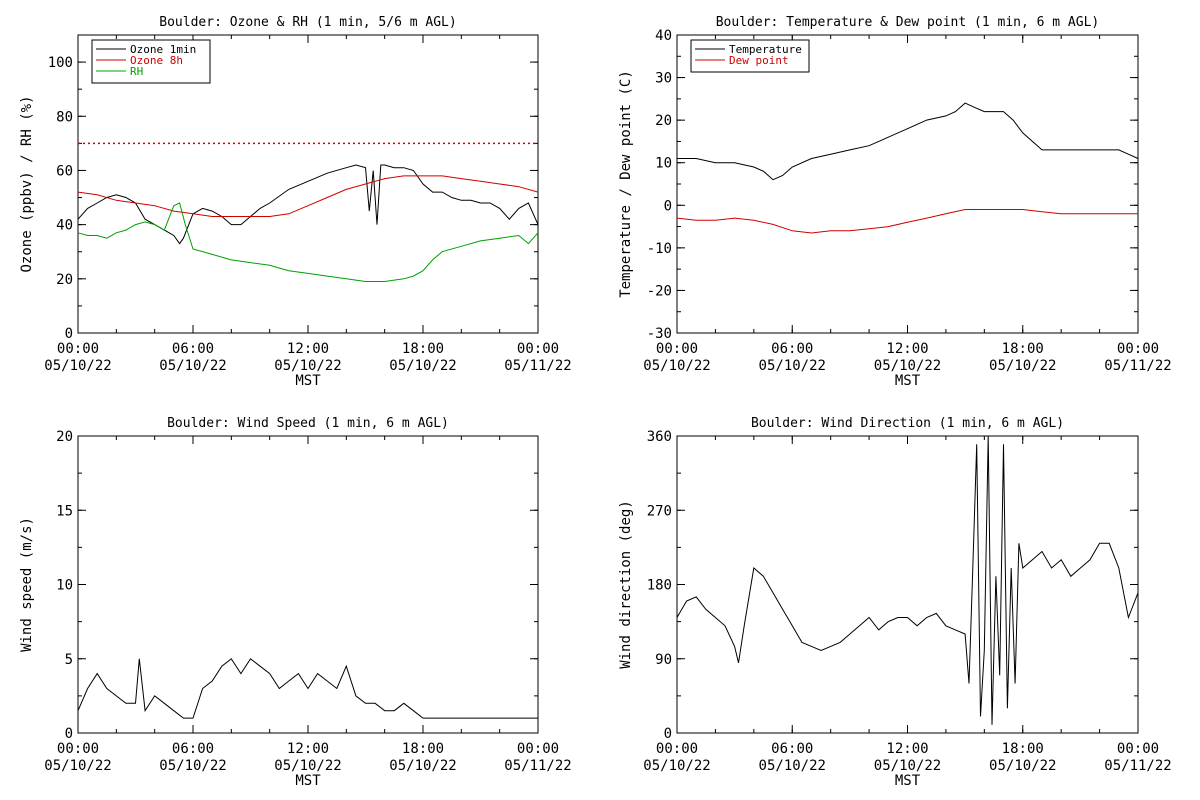  I want to click on legend-label: RH, so click(136, 71).